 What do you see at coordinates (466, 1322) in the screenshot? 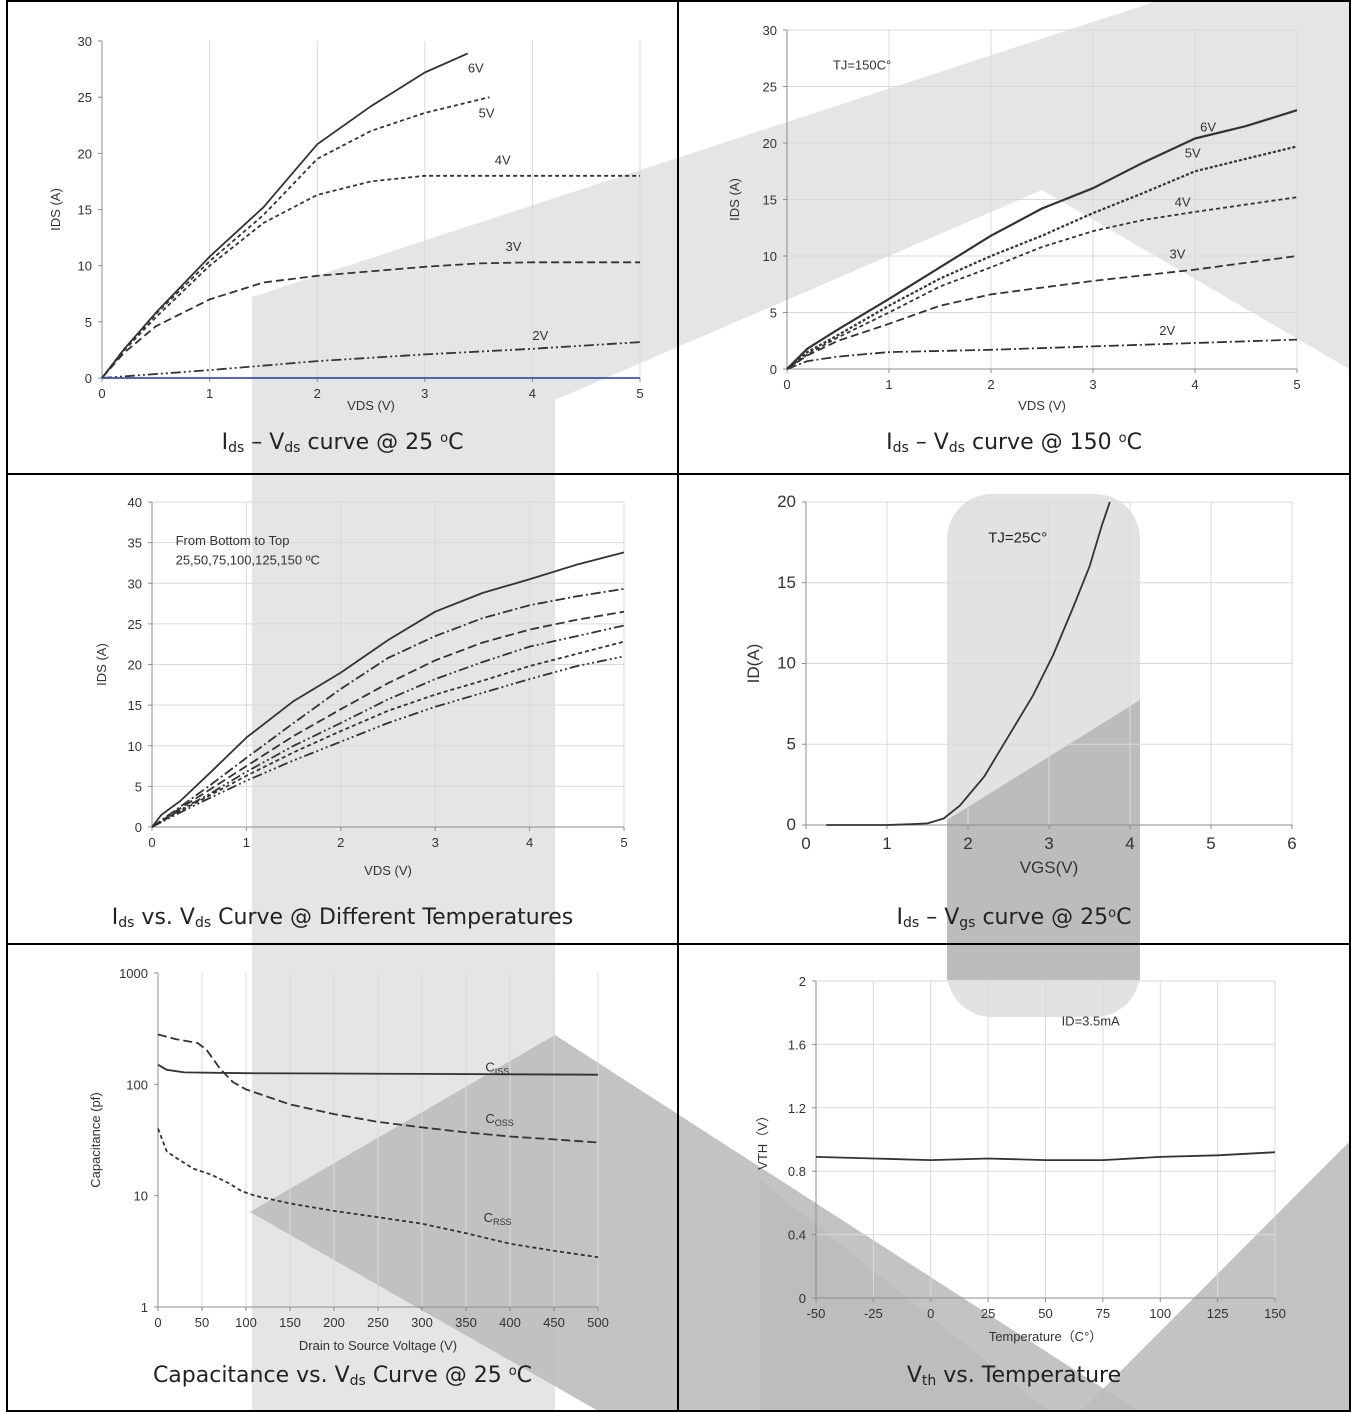
I see `x-tick-label: 350` at bounding box center [466, 1322].